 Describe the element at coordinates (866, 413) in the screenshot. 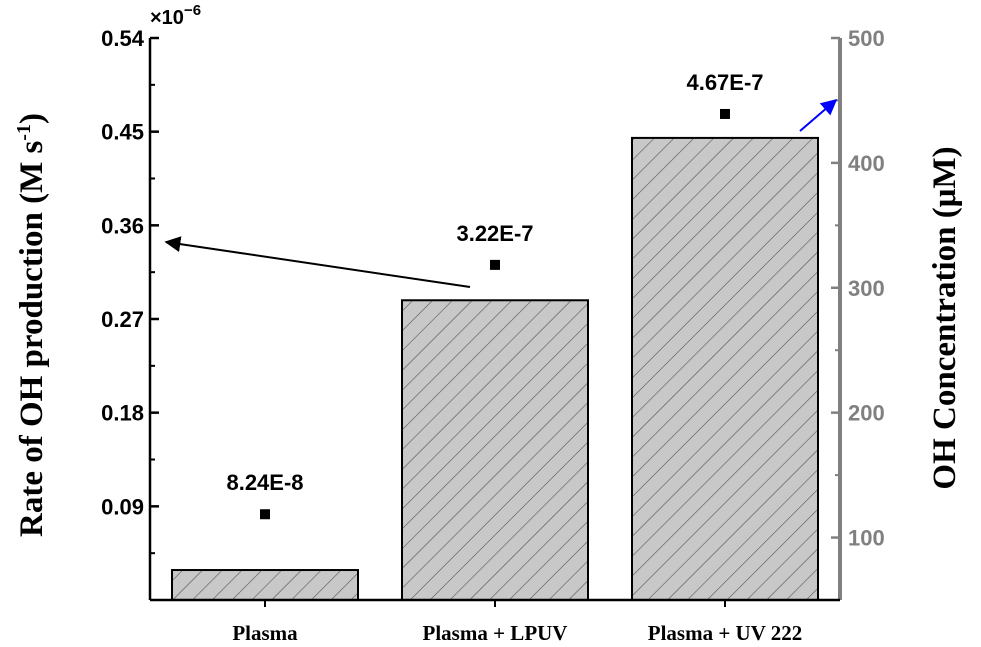

I see `right-tick-label: 200` at that location.